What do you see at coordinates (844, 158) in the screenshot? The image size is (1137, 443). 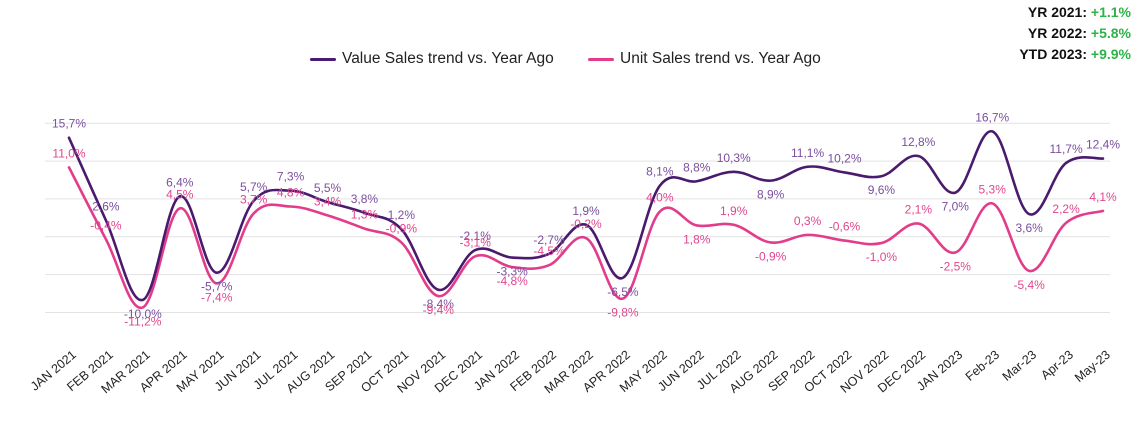 I see `data-label-value-sales: 10,2%` at bounding box center [844, 158].